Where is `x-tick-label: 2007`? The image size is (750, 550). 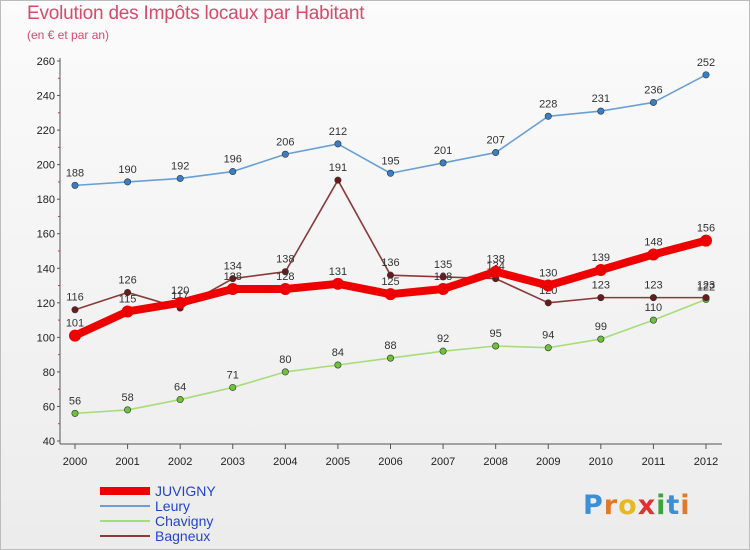
x-tick-label: 2007 is located at coordinates (443, 462).